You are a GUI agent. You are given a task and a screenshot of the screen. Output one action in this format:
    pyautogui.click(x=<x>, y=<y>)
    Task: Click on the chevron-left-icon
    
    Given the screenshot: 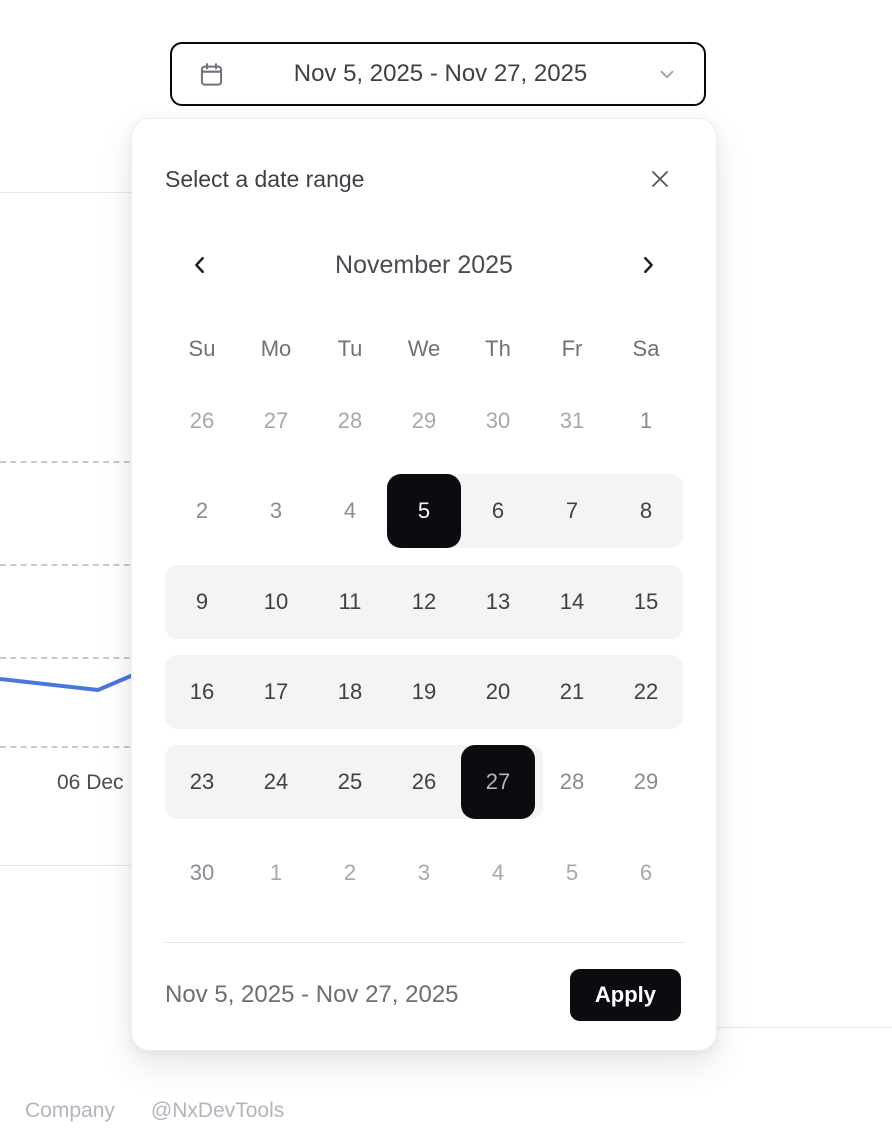 What is the action you would take?
    pyautogui.click(x=200, y=265)
    